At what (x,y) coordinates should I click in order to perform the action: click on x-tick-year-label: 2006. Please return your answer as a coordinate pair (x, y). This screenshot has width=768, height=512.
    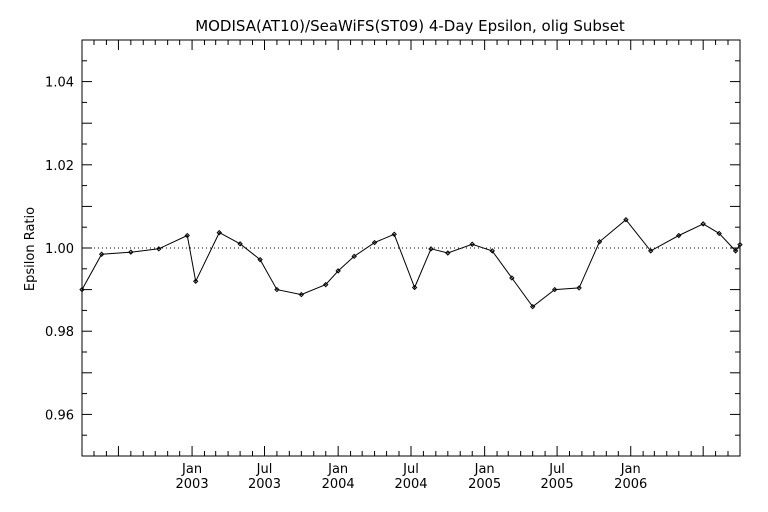
    Looking at the image, I should click on (630, 484).